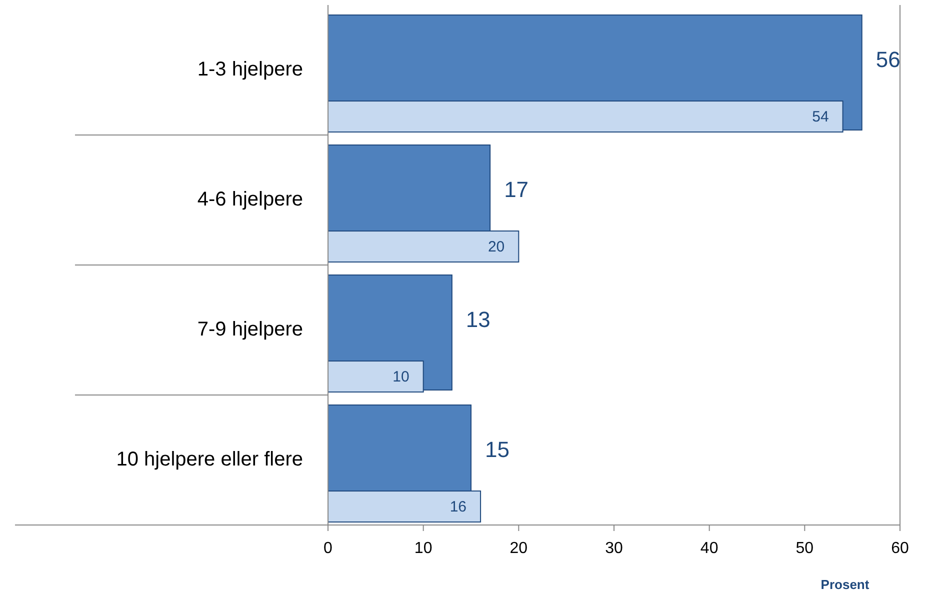 Image resolution: width=933 pixels, height=595 pixels. Describe the element at coordinates (209, 459) in the screenshot. I see `y-tick-label: 10 hjelpere eller flere` at that location.